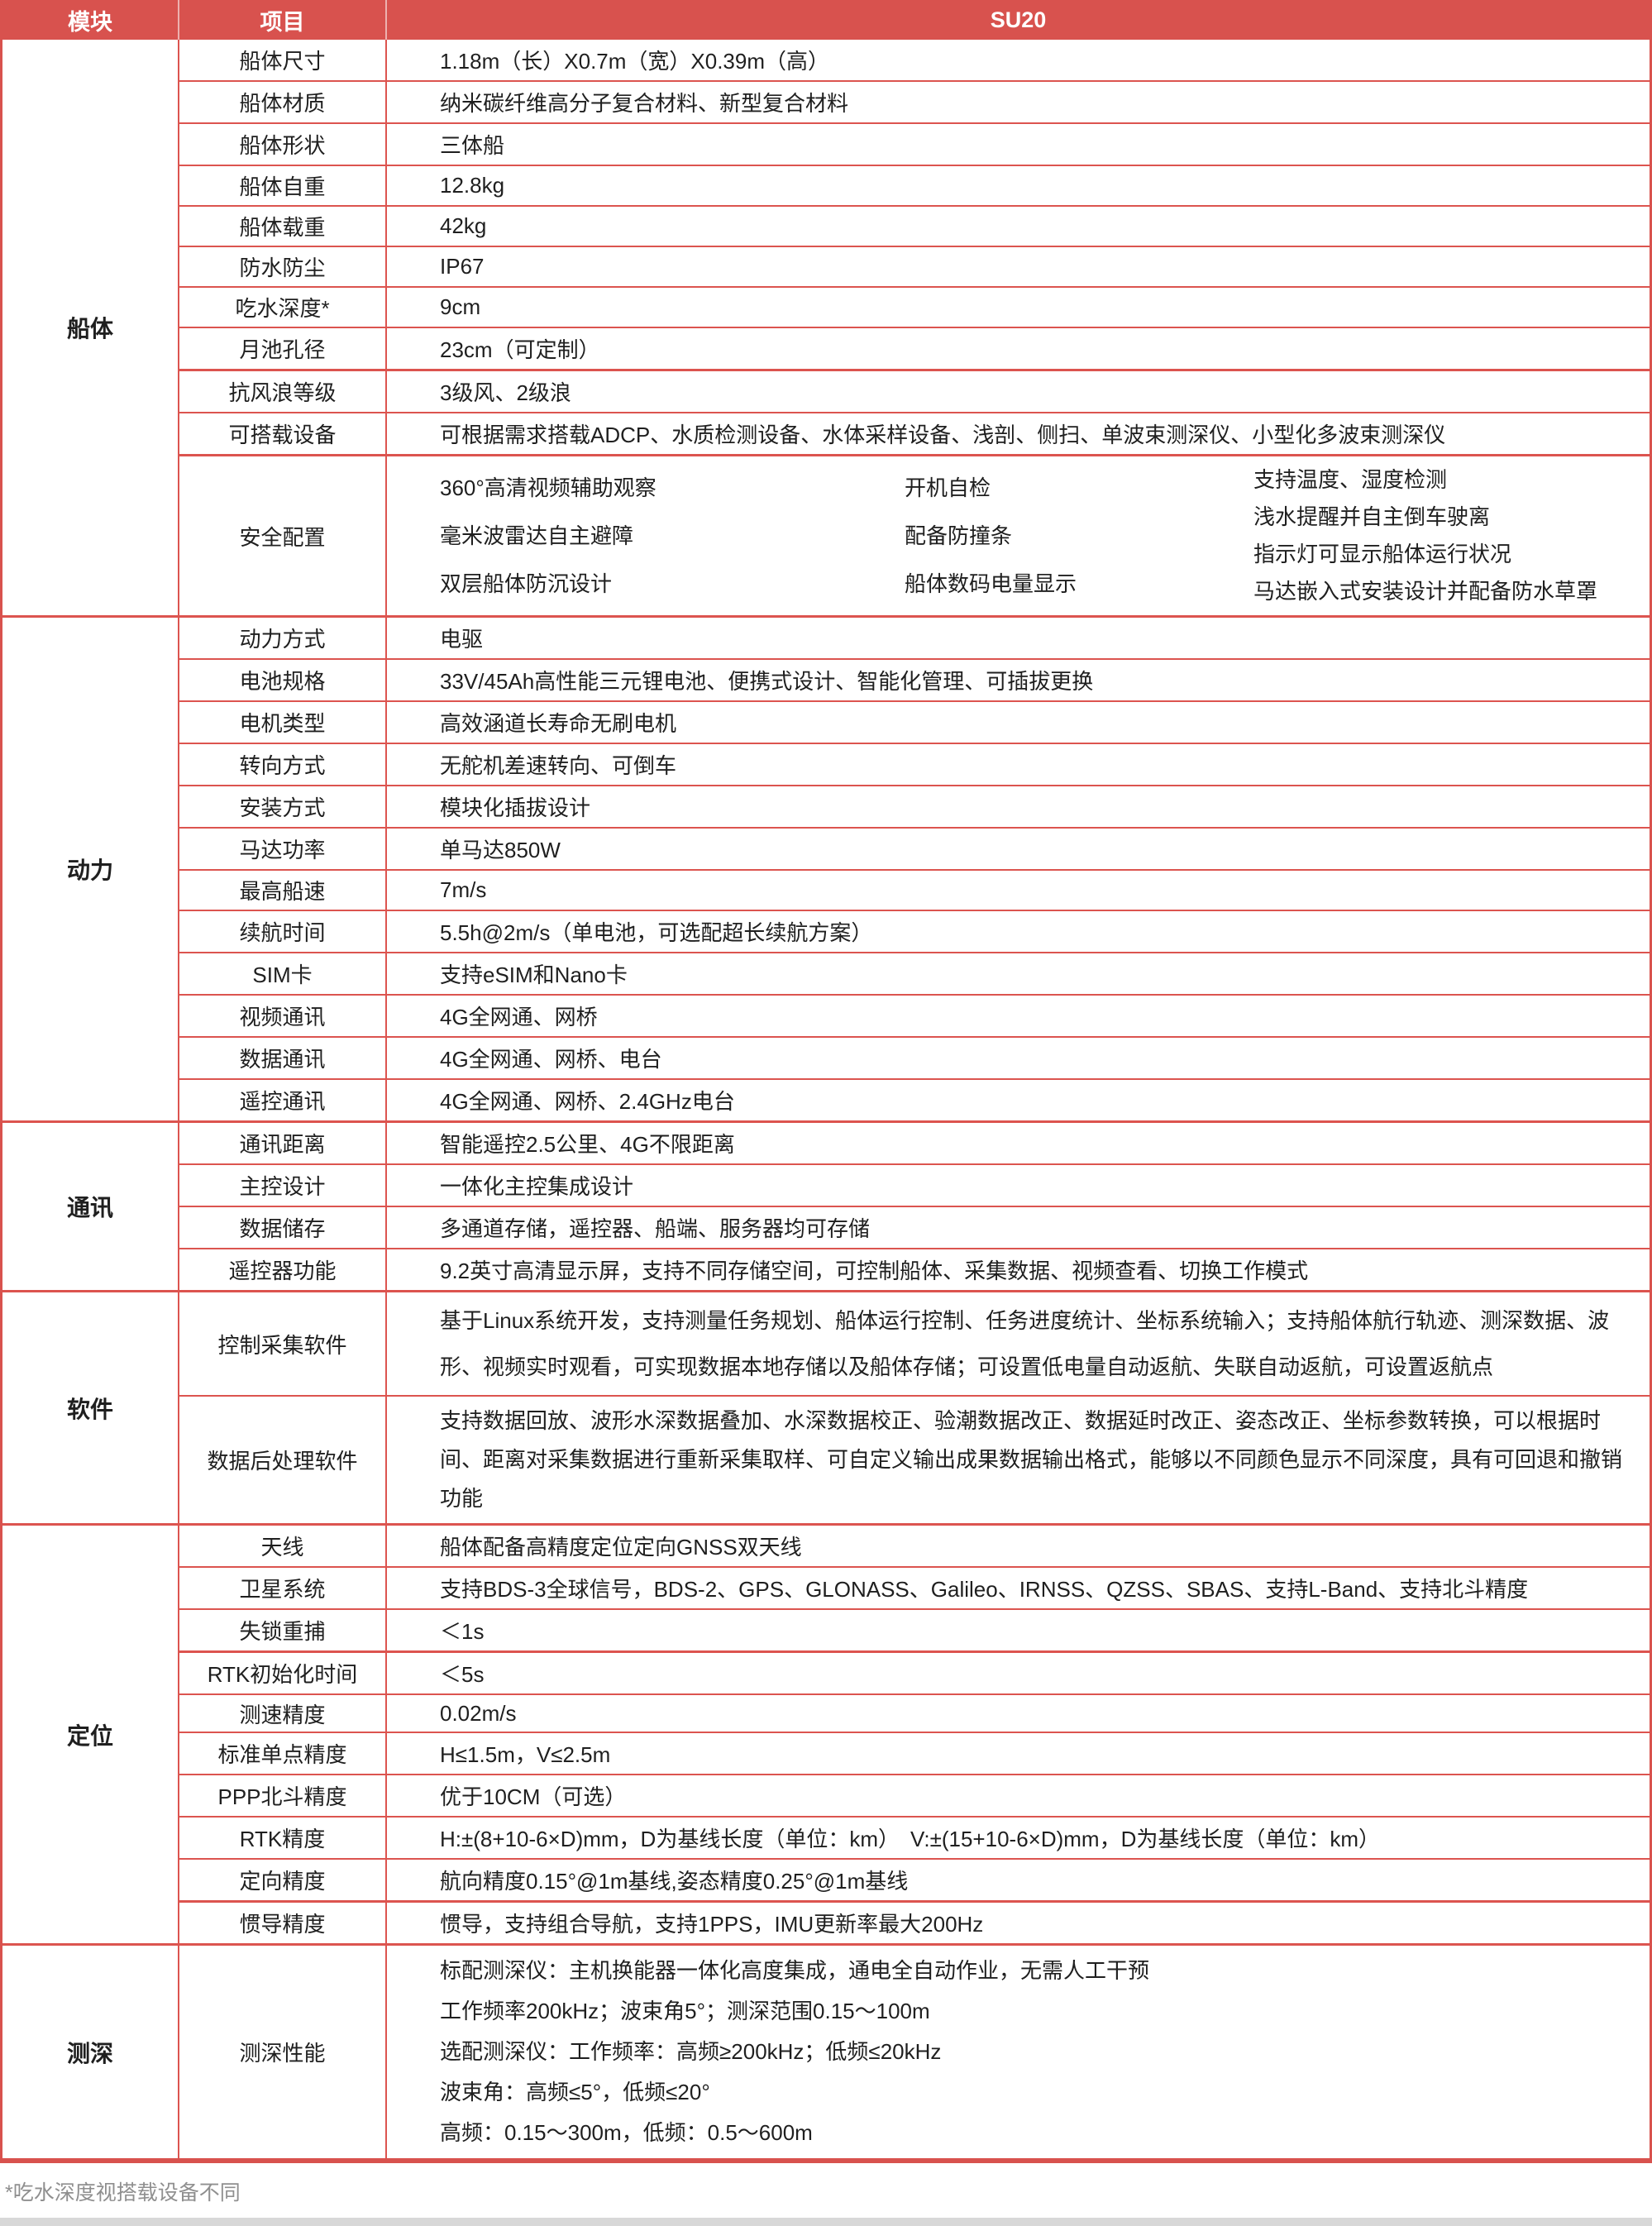 This screenshot has width=1652, height=2226. What do you see at coordinates (462, 266) in the screenshot?
I see `value-cell: IP67` at bounding box center [462, 266].